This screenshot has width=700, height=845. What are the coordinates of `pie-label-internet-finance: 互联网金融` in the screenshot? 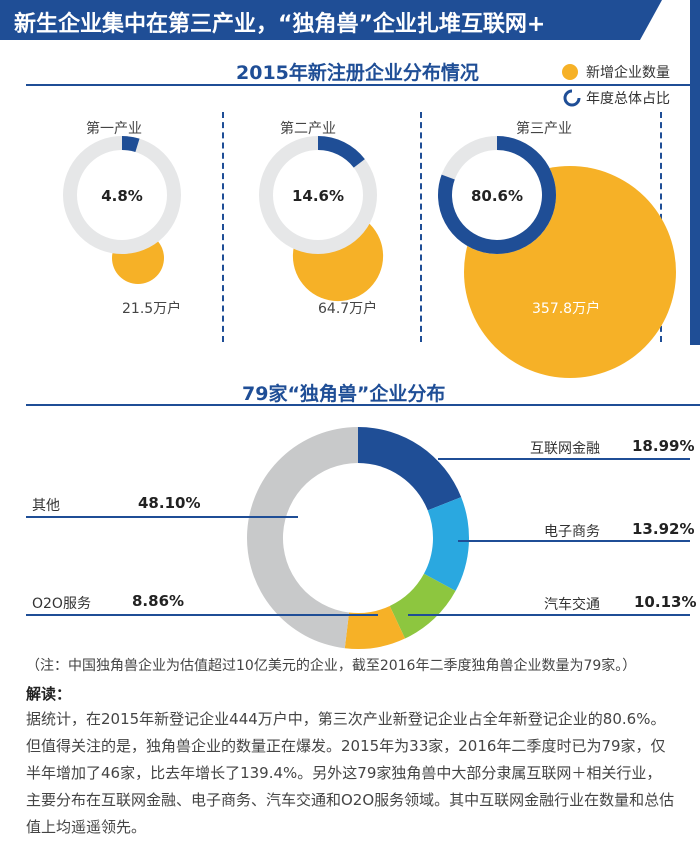 It's located at (565, 449).